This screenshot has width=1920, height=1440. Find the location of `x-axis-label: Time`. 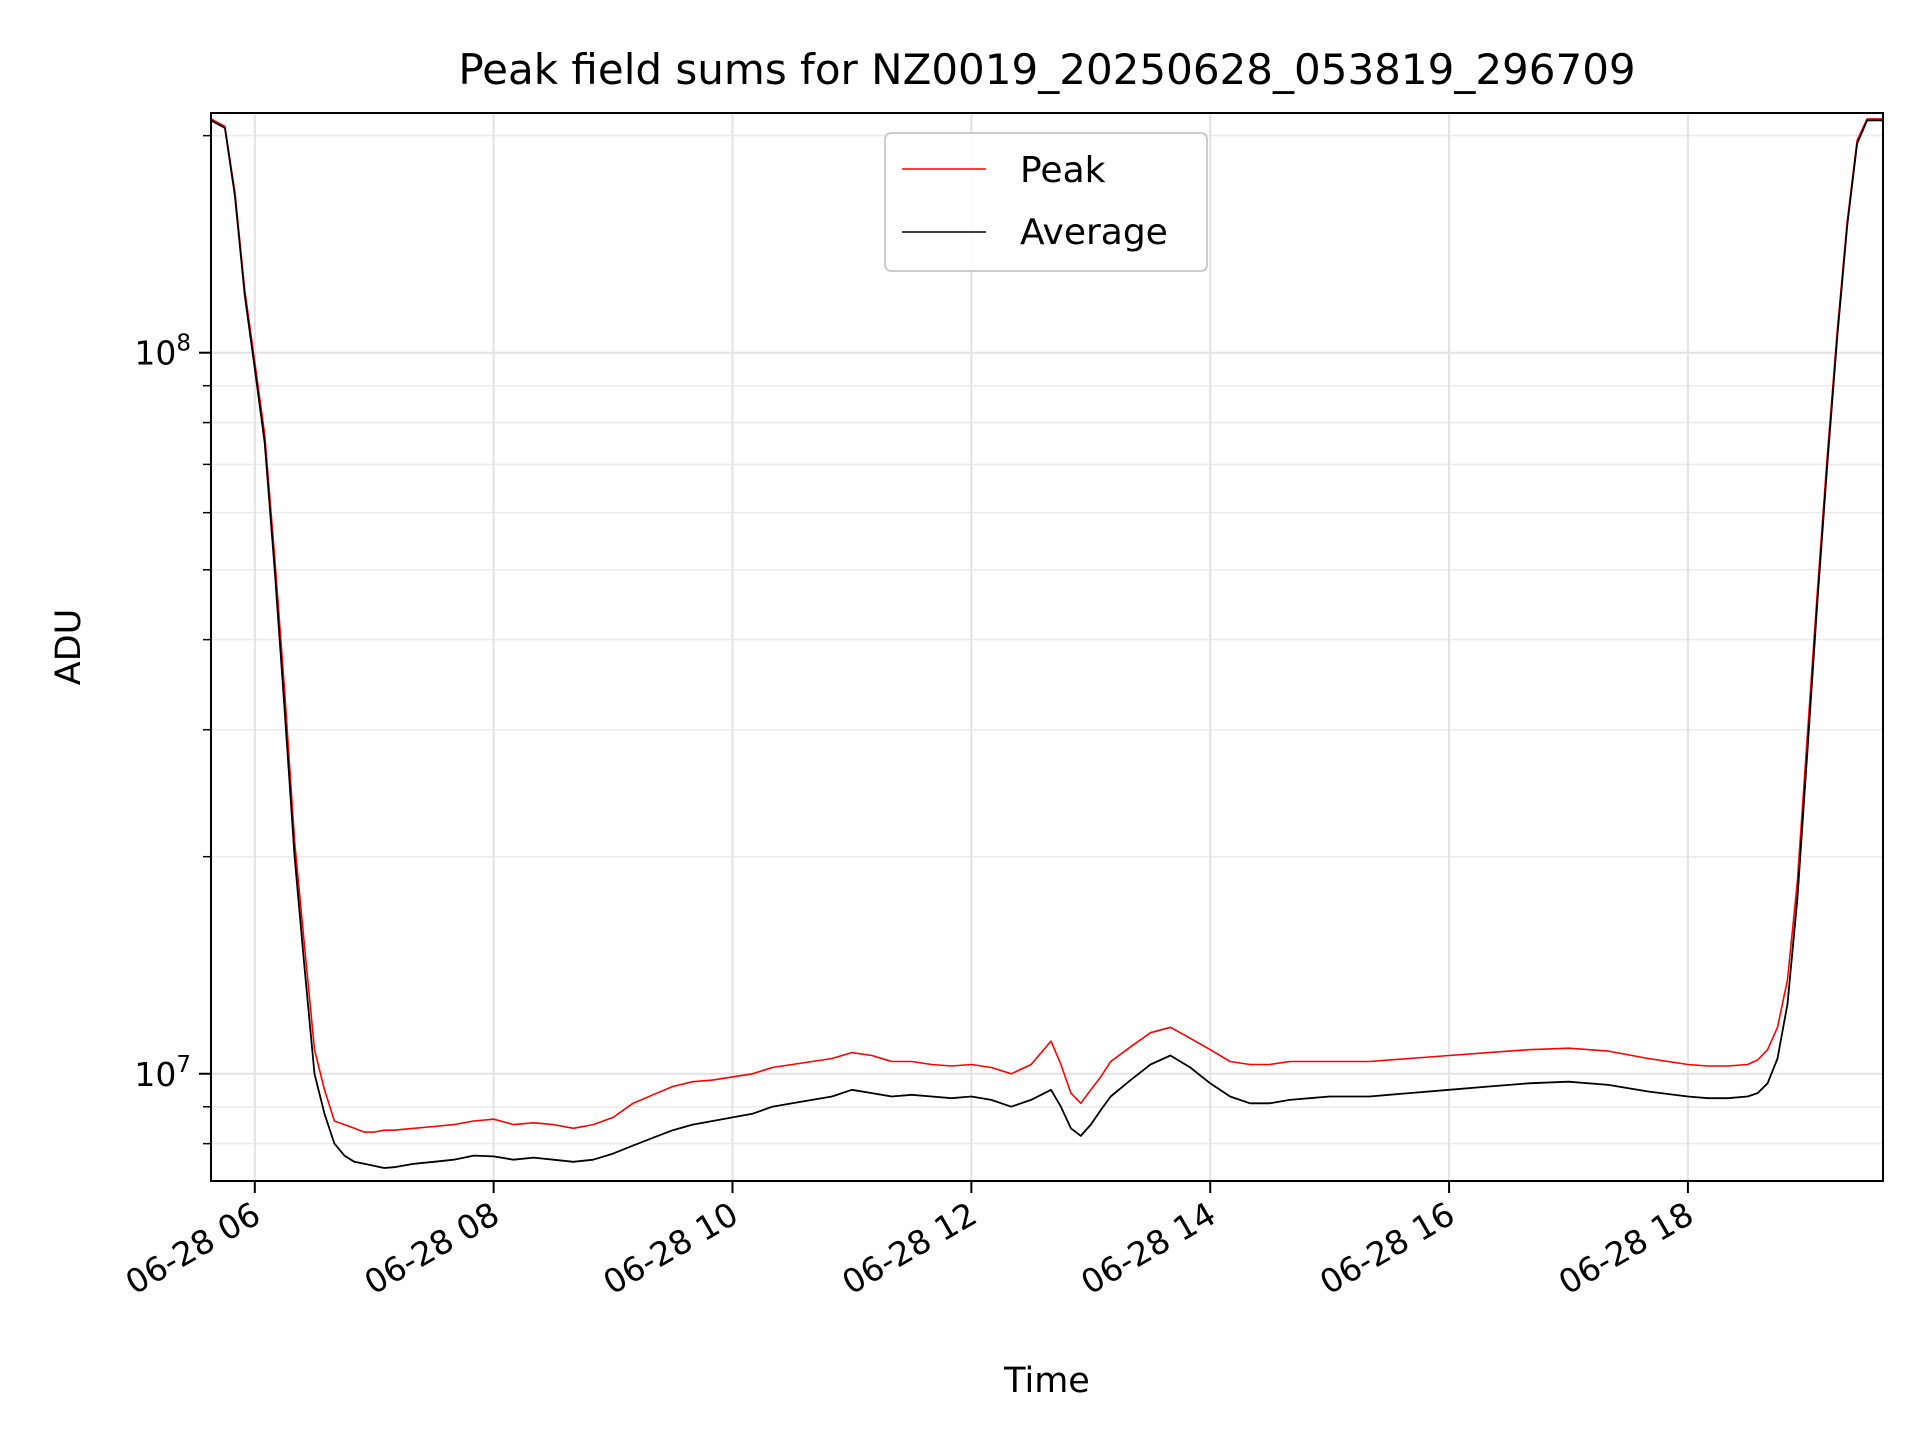

x-axis-label: Time is located at coordinates (1046, 1381).